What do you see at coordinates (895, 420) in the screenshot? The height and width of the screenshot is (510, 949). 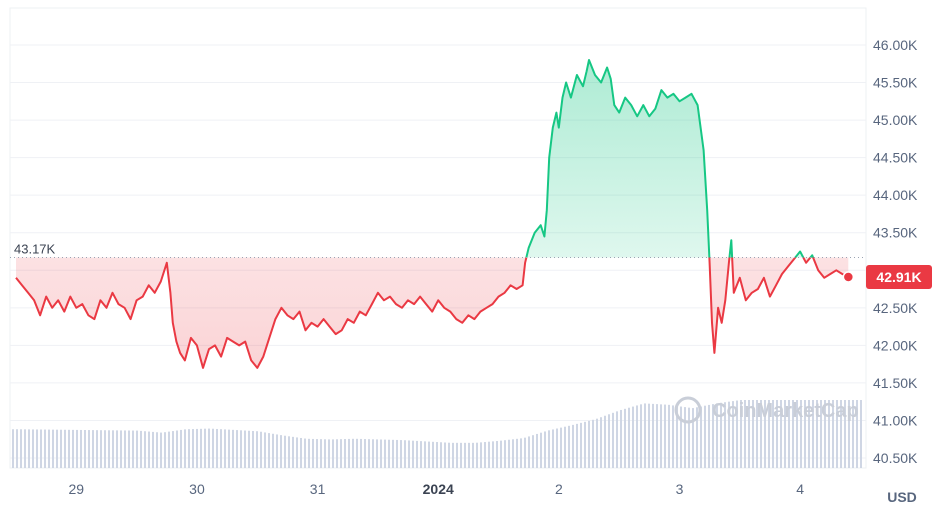 I see `y-tick-label: 41.00K` at bounding box center [895, 420].